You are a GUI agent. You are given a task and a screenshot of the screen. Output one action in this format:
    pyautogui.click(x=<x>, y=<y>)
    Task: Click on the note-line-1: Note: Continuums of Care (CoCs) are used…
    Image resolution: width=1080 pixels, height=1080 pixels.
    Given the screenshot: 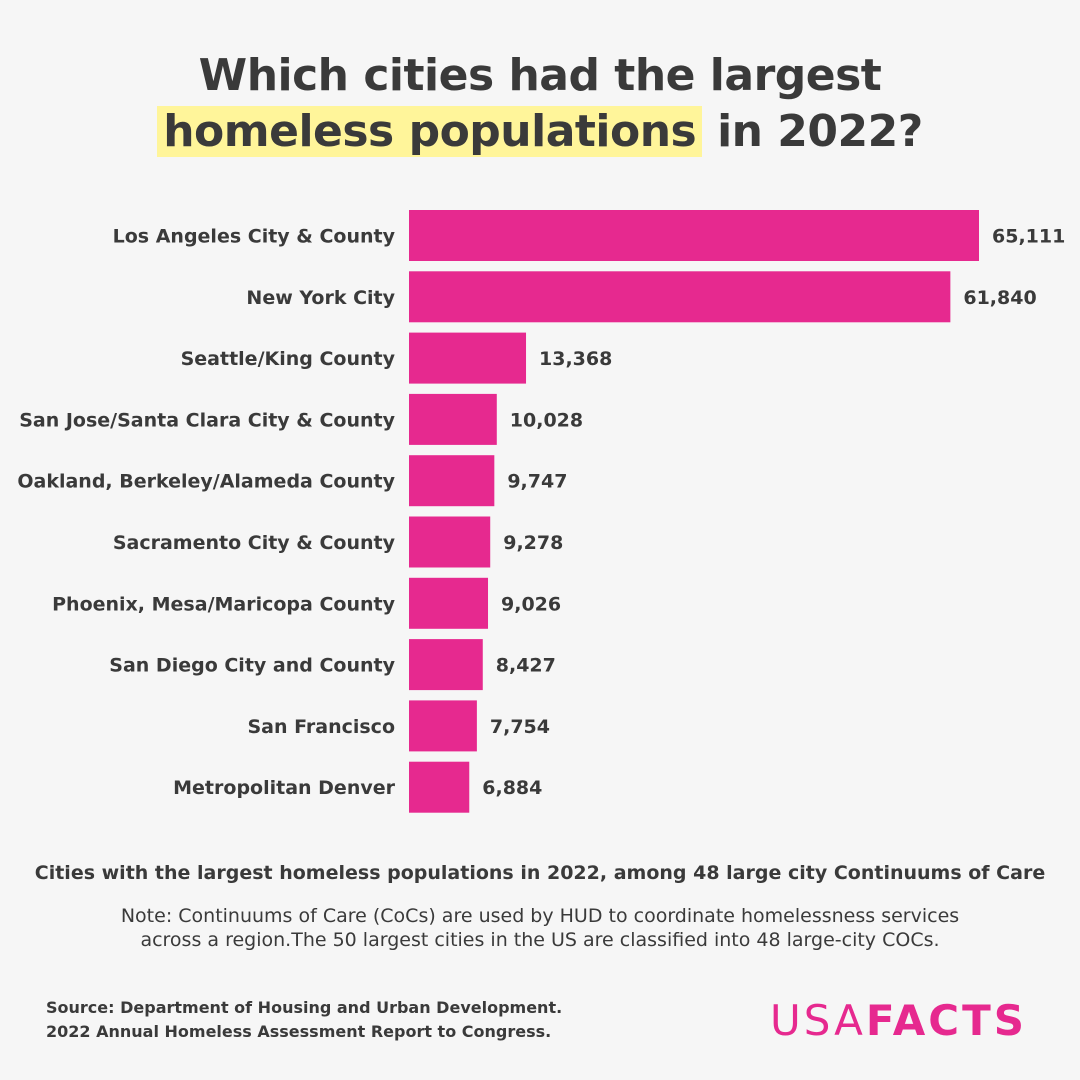 What is the action you would take?
    pyautogui.click(x=540, y=916)
    